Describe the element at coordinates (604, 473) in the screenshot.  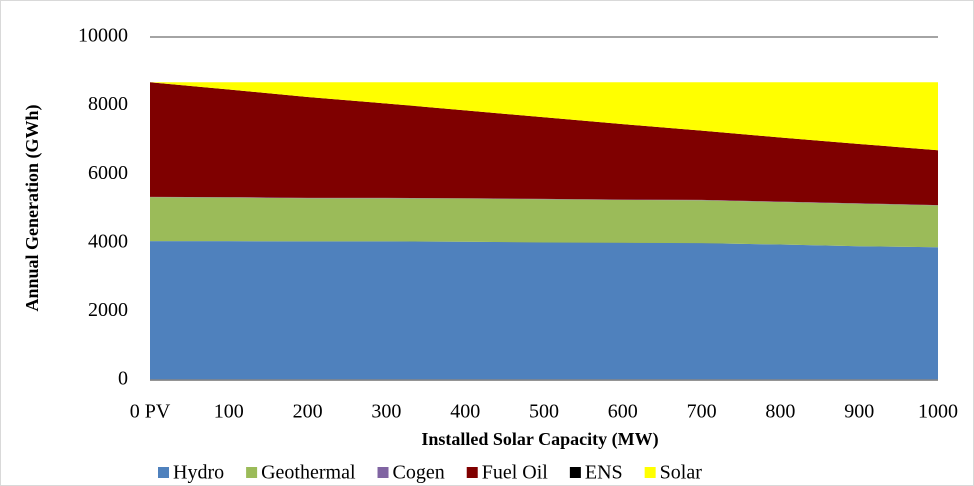
I see `legend-label: ENS` at that location.